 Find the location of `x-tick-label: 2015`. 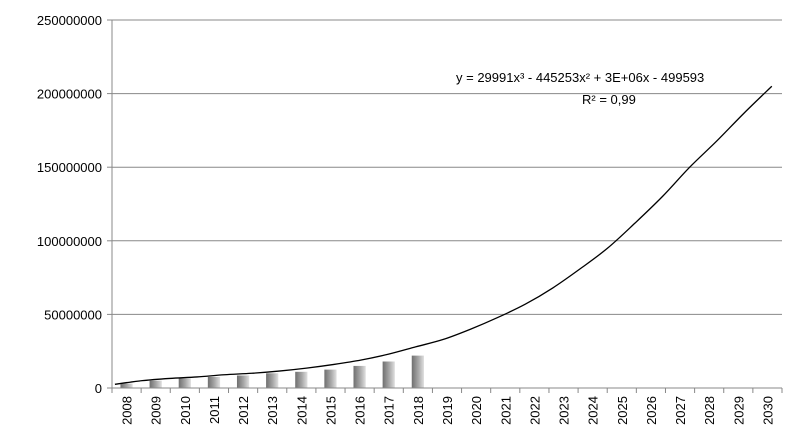

x-tick-label: 2015 is located at coordinates (330, 410).